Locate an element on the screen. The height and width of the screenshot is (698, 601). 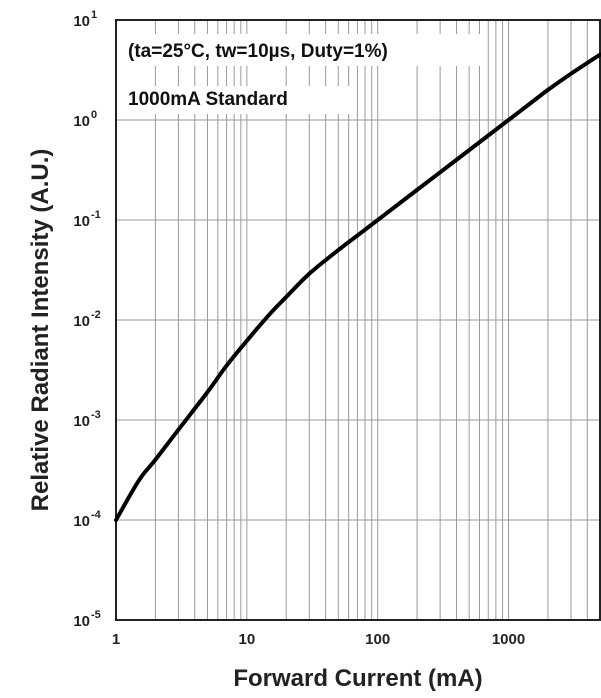
x-tick-label: 1 is located at coordinates (116, 639).